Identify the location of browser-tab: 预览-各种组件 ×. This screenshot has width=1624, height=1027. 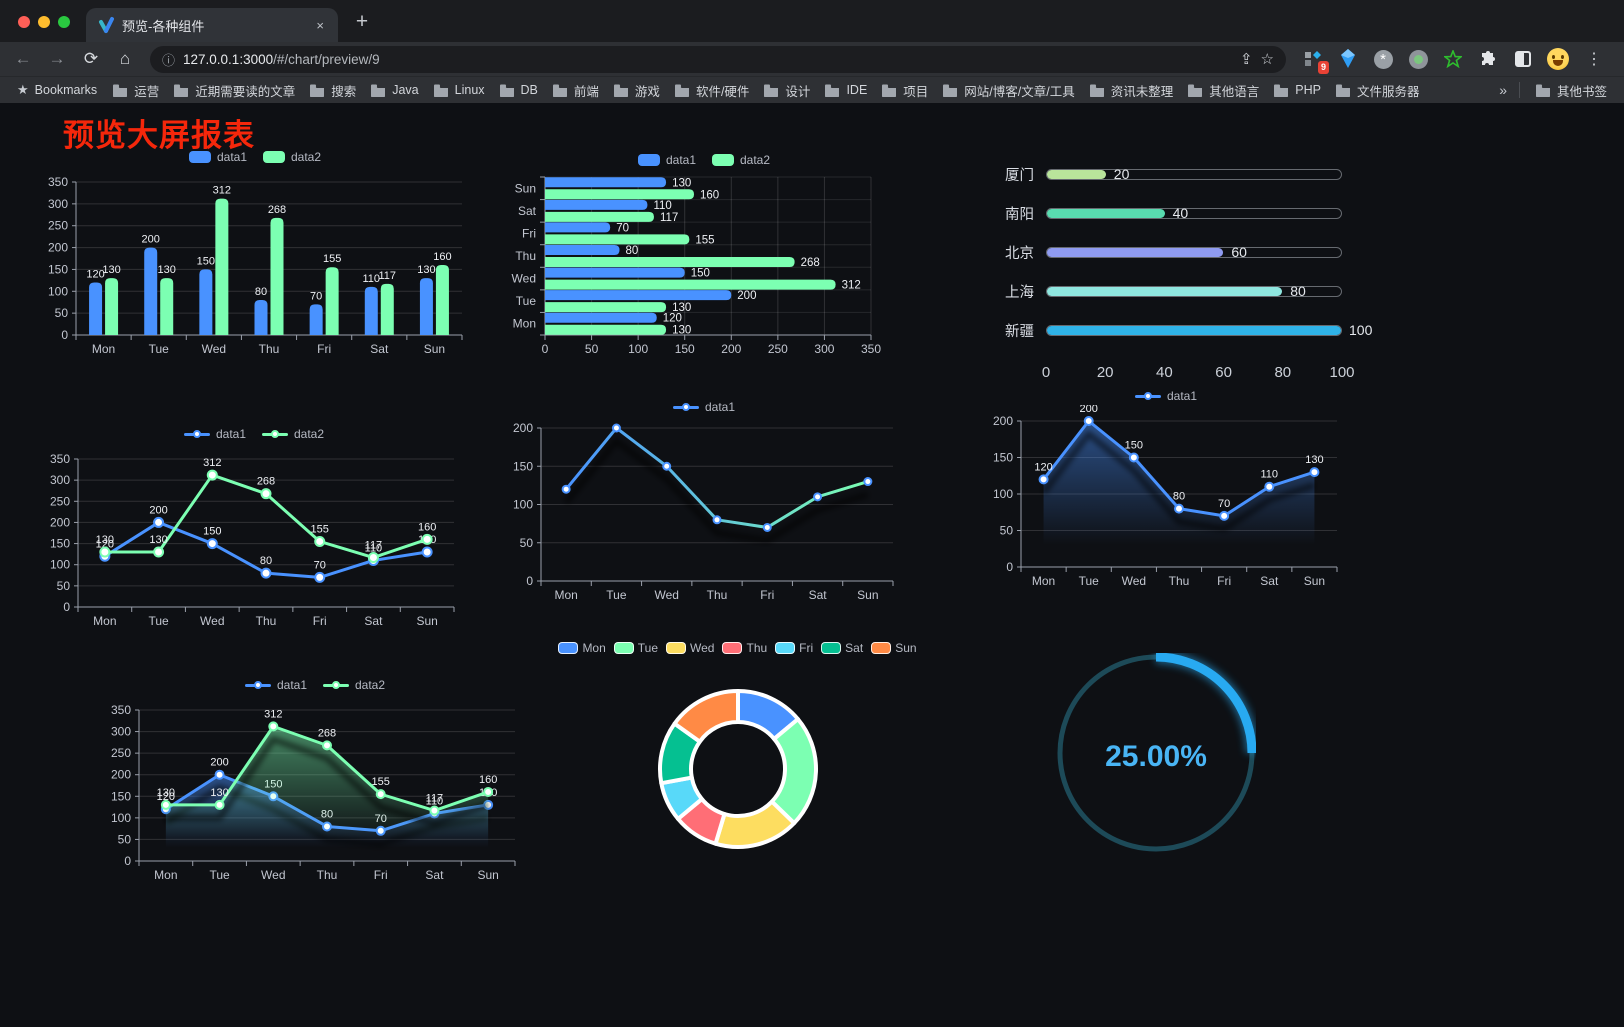
(212, 25).